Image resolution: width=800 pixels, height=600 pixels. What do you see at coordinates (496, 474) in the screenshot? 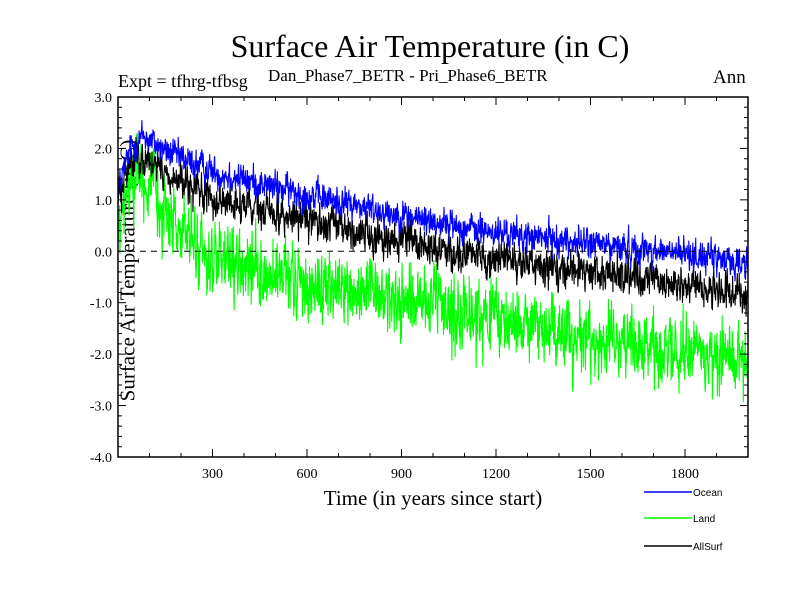
I see `x-tick-label: 1200` at bounding box center [496, 474].